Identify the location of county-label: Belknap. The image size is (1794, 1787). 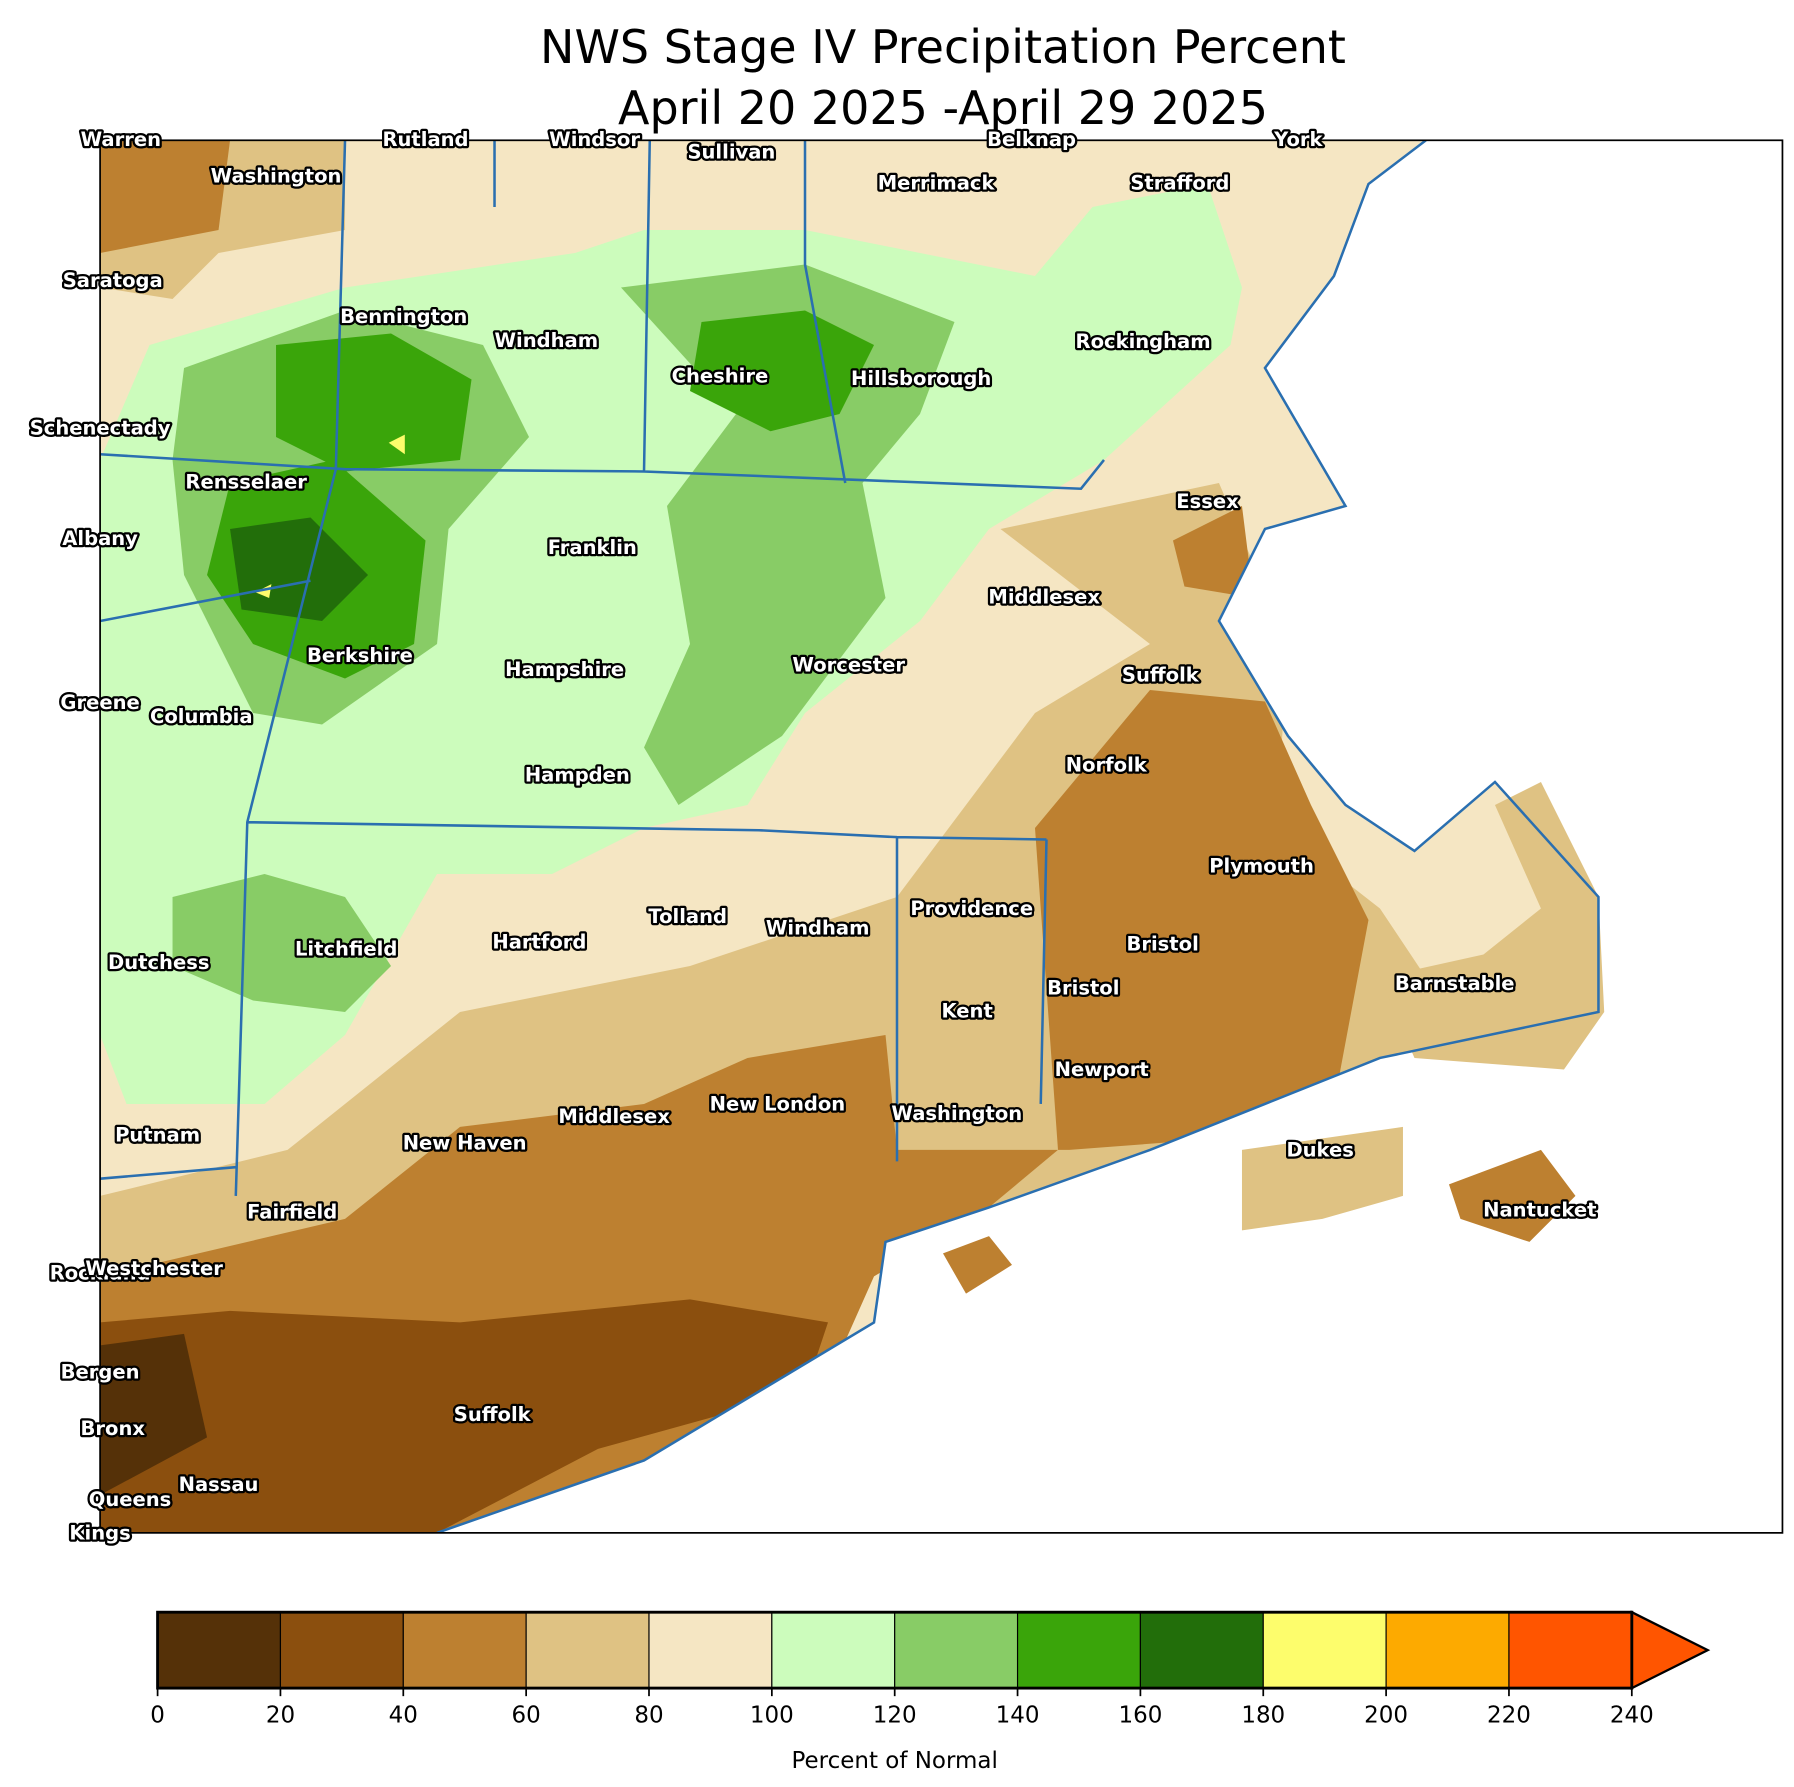
(1031, 139).